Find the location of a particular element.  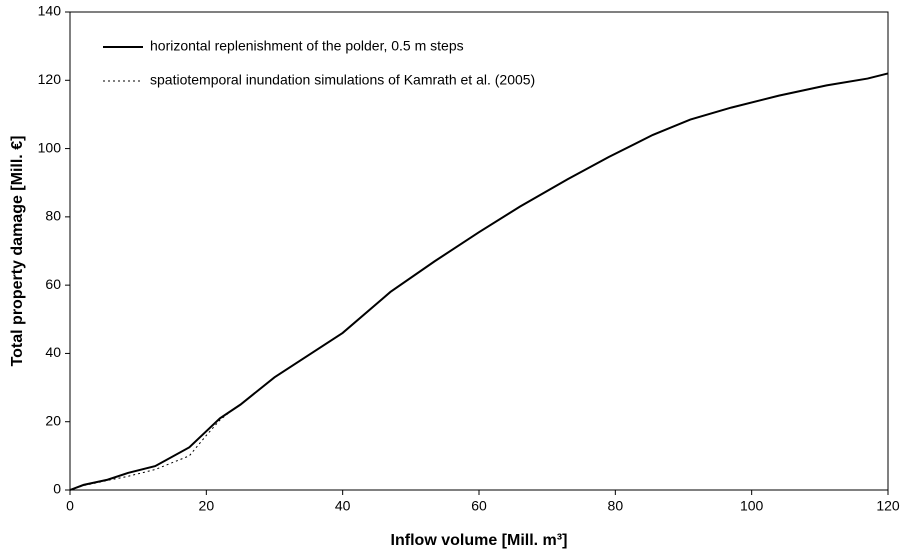

x-tick-label: 120 is located at coordinates (888, 506).